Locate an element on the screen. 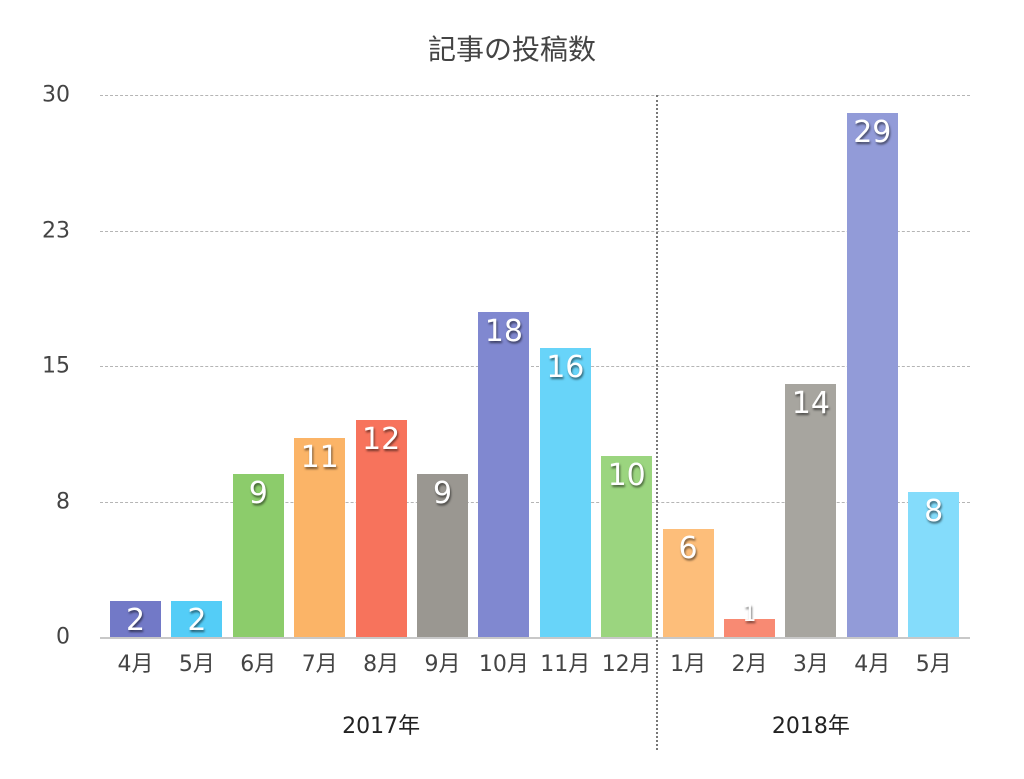 The image size is (1024, 779). bar: 6 is located at coordinates (688, 582).